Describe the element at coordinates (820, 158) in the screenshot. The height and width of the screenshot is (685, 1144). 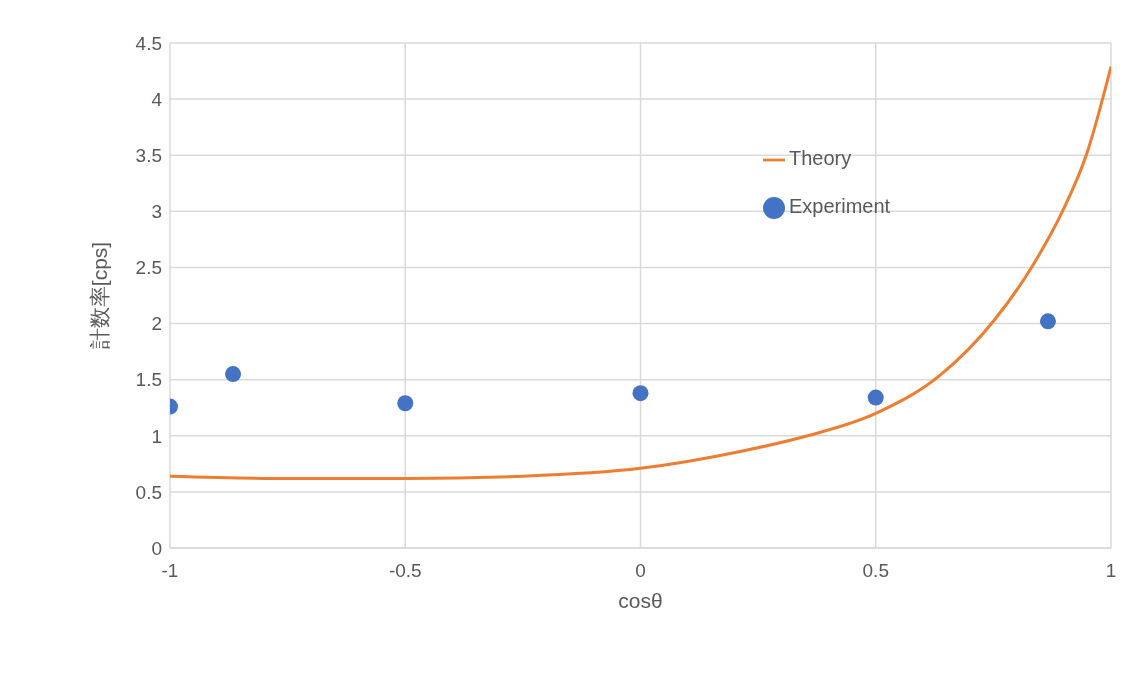
I see `legend-label: Theory` at that location.